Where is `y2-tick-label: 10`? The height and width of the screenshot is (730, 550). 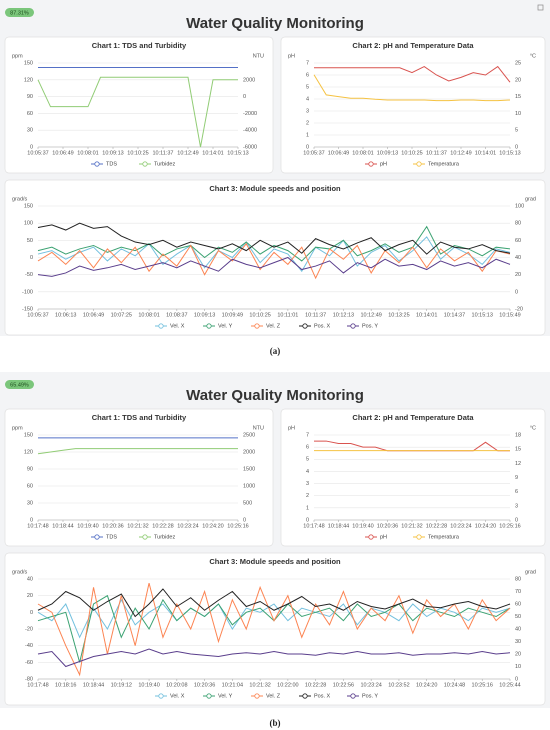 y2-tick-label: 10 is located at coordinates (518, 667).